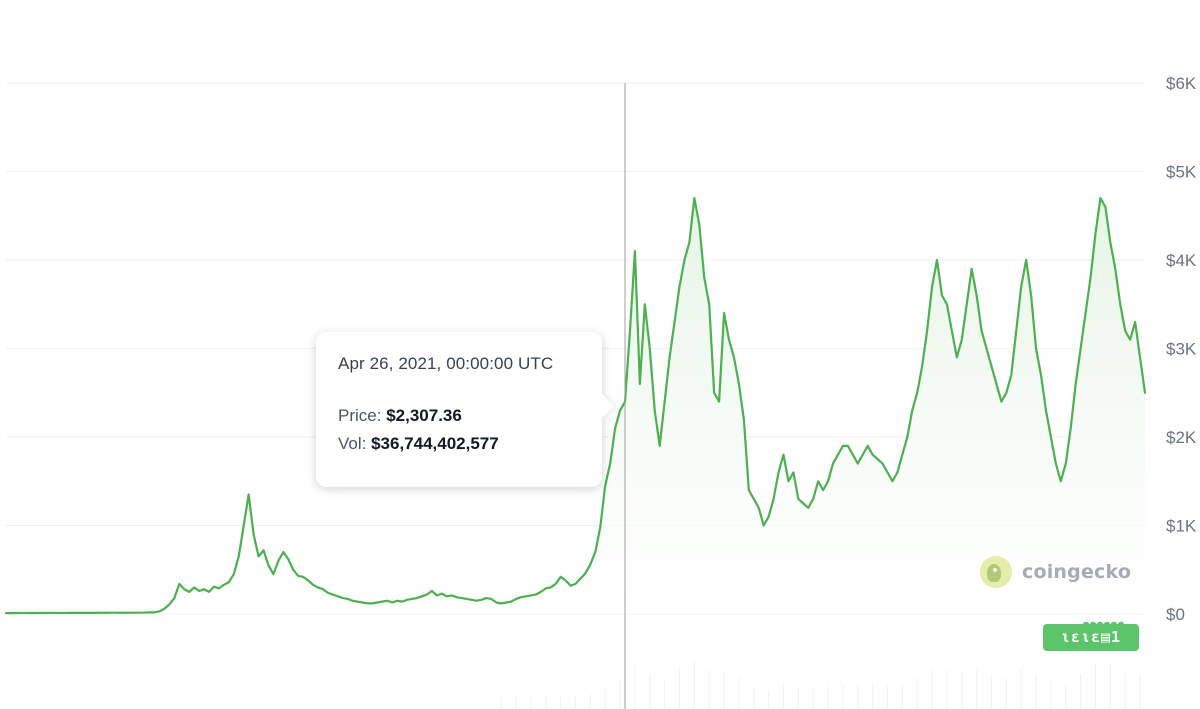  What do you see at coordinates (1181, 437) in the screenshot?
I see `y-tick-label: $2K` at bounding box center [1181, 437].